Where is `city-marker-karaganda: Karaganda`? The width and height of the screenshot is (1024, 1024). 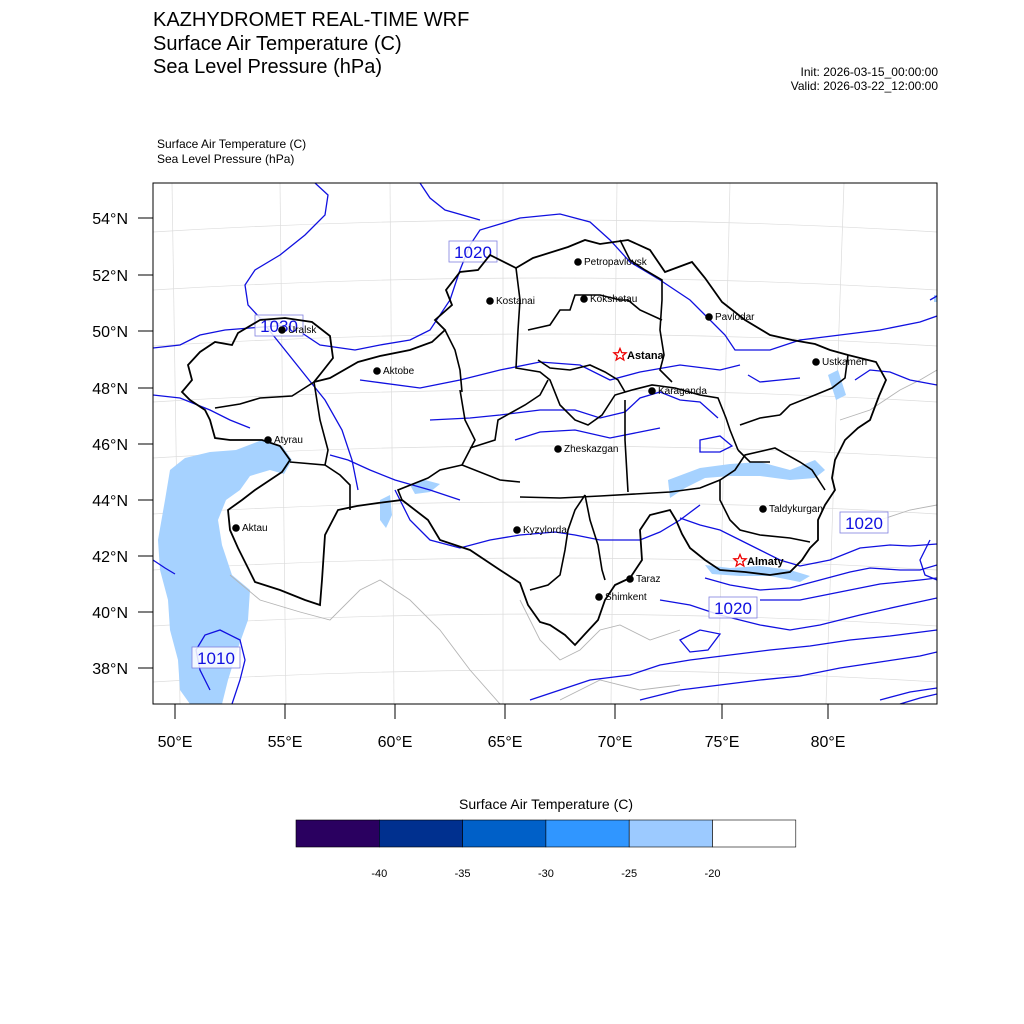 city-marker-karaganda: Karaganda is located at coordinates (677, 391).